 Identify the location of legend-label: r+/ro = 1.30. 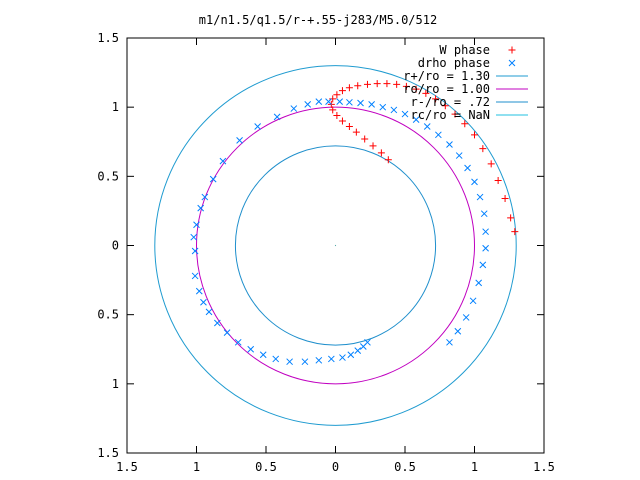
(446, 76).